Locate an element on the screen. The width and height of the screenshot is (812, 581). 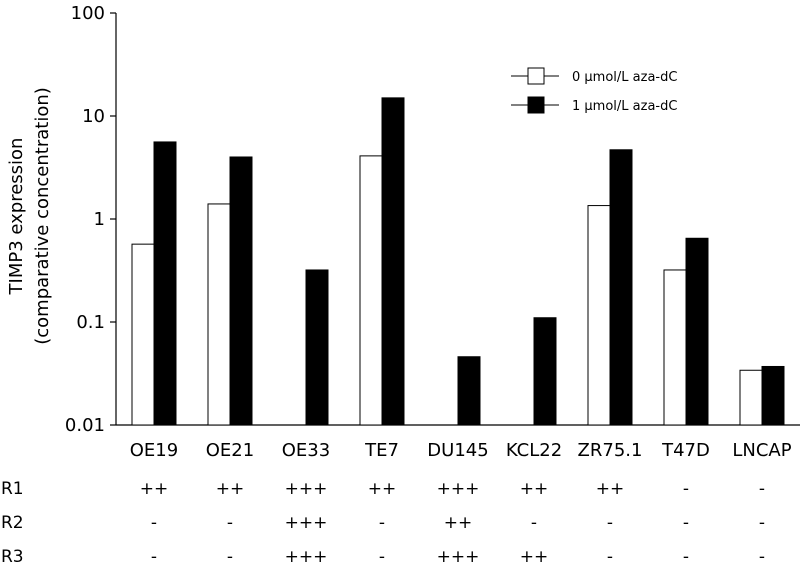
x-ticks: OE19 OE21 OE33 TE7 DU145 KCL22 ZR75.1 T47D LNCAP is located at coordinates (461, 450).